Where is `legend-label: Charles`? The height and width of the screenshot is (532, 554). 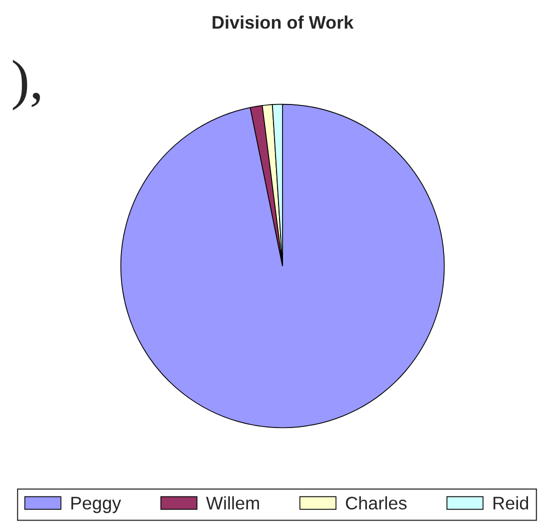 legend-label: Charles is located at coordinates (376, 503).